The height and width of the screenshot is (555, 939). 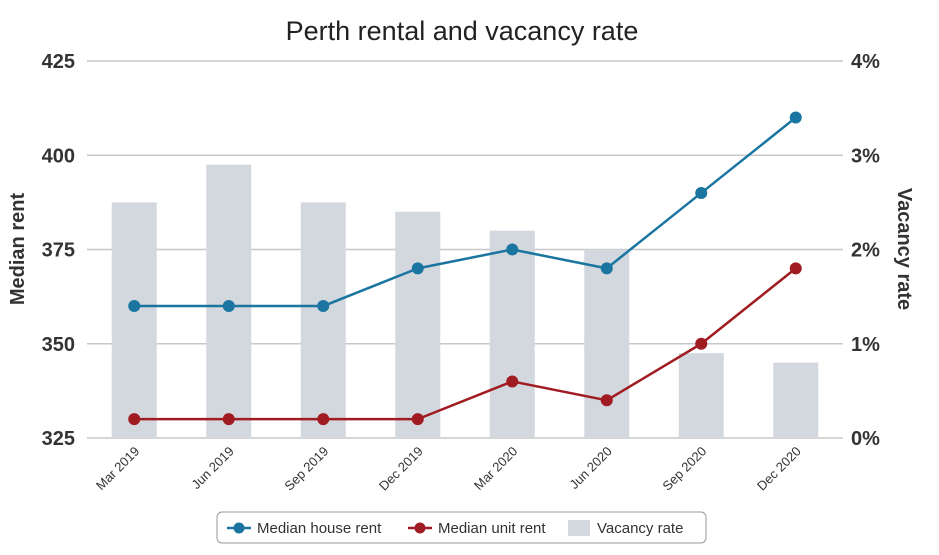 I want to click on left-tick-label: 375, so click(x=58, y=251).